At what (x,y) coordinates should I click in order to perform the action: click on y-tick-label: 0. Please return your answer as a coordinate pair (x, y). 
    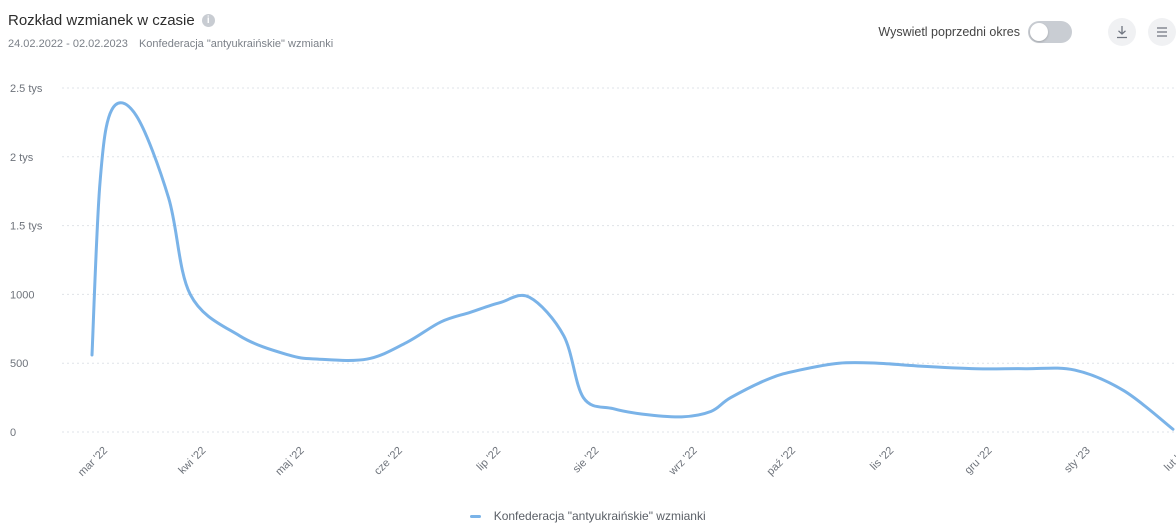
    Looking at the image, I should click on (13, 433).